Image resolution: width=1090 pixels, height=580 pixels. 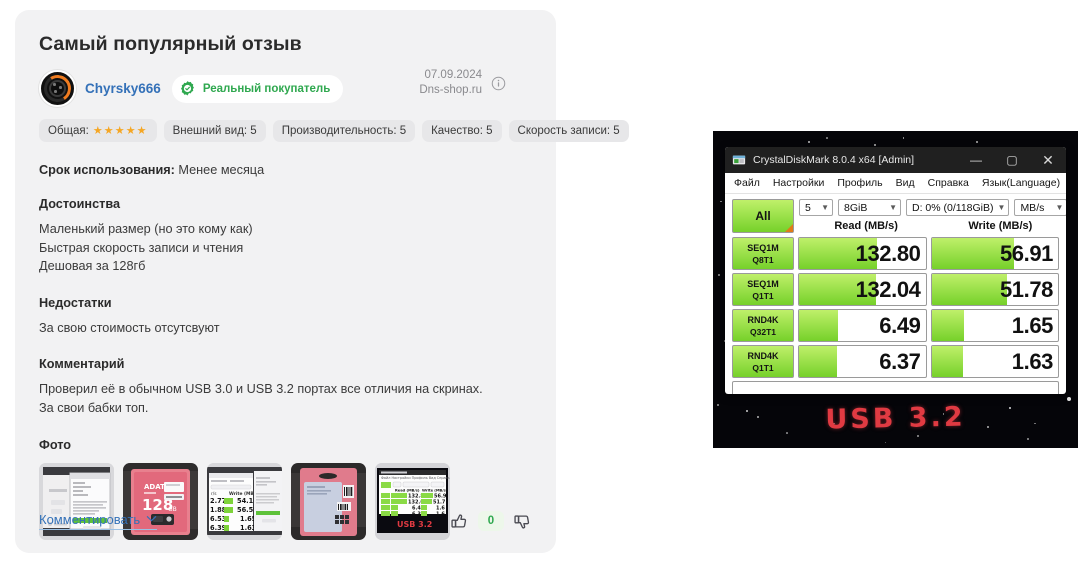 I want to click on status-bar, so click(x=895, y=387).